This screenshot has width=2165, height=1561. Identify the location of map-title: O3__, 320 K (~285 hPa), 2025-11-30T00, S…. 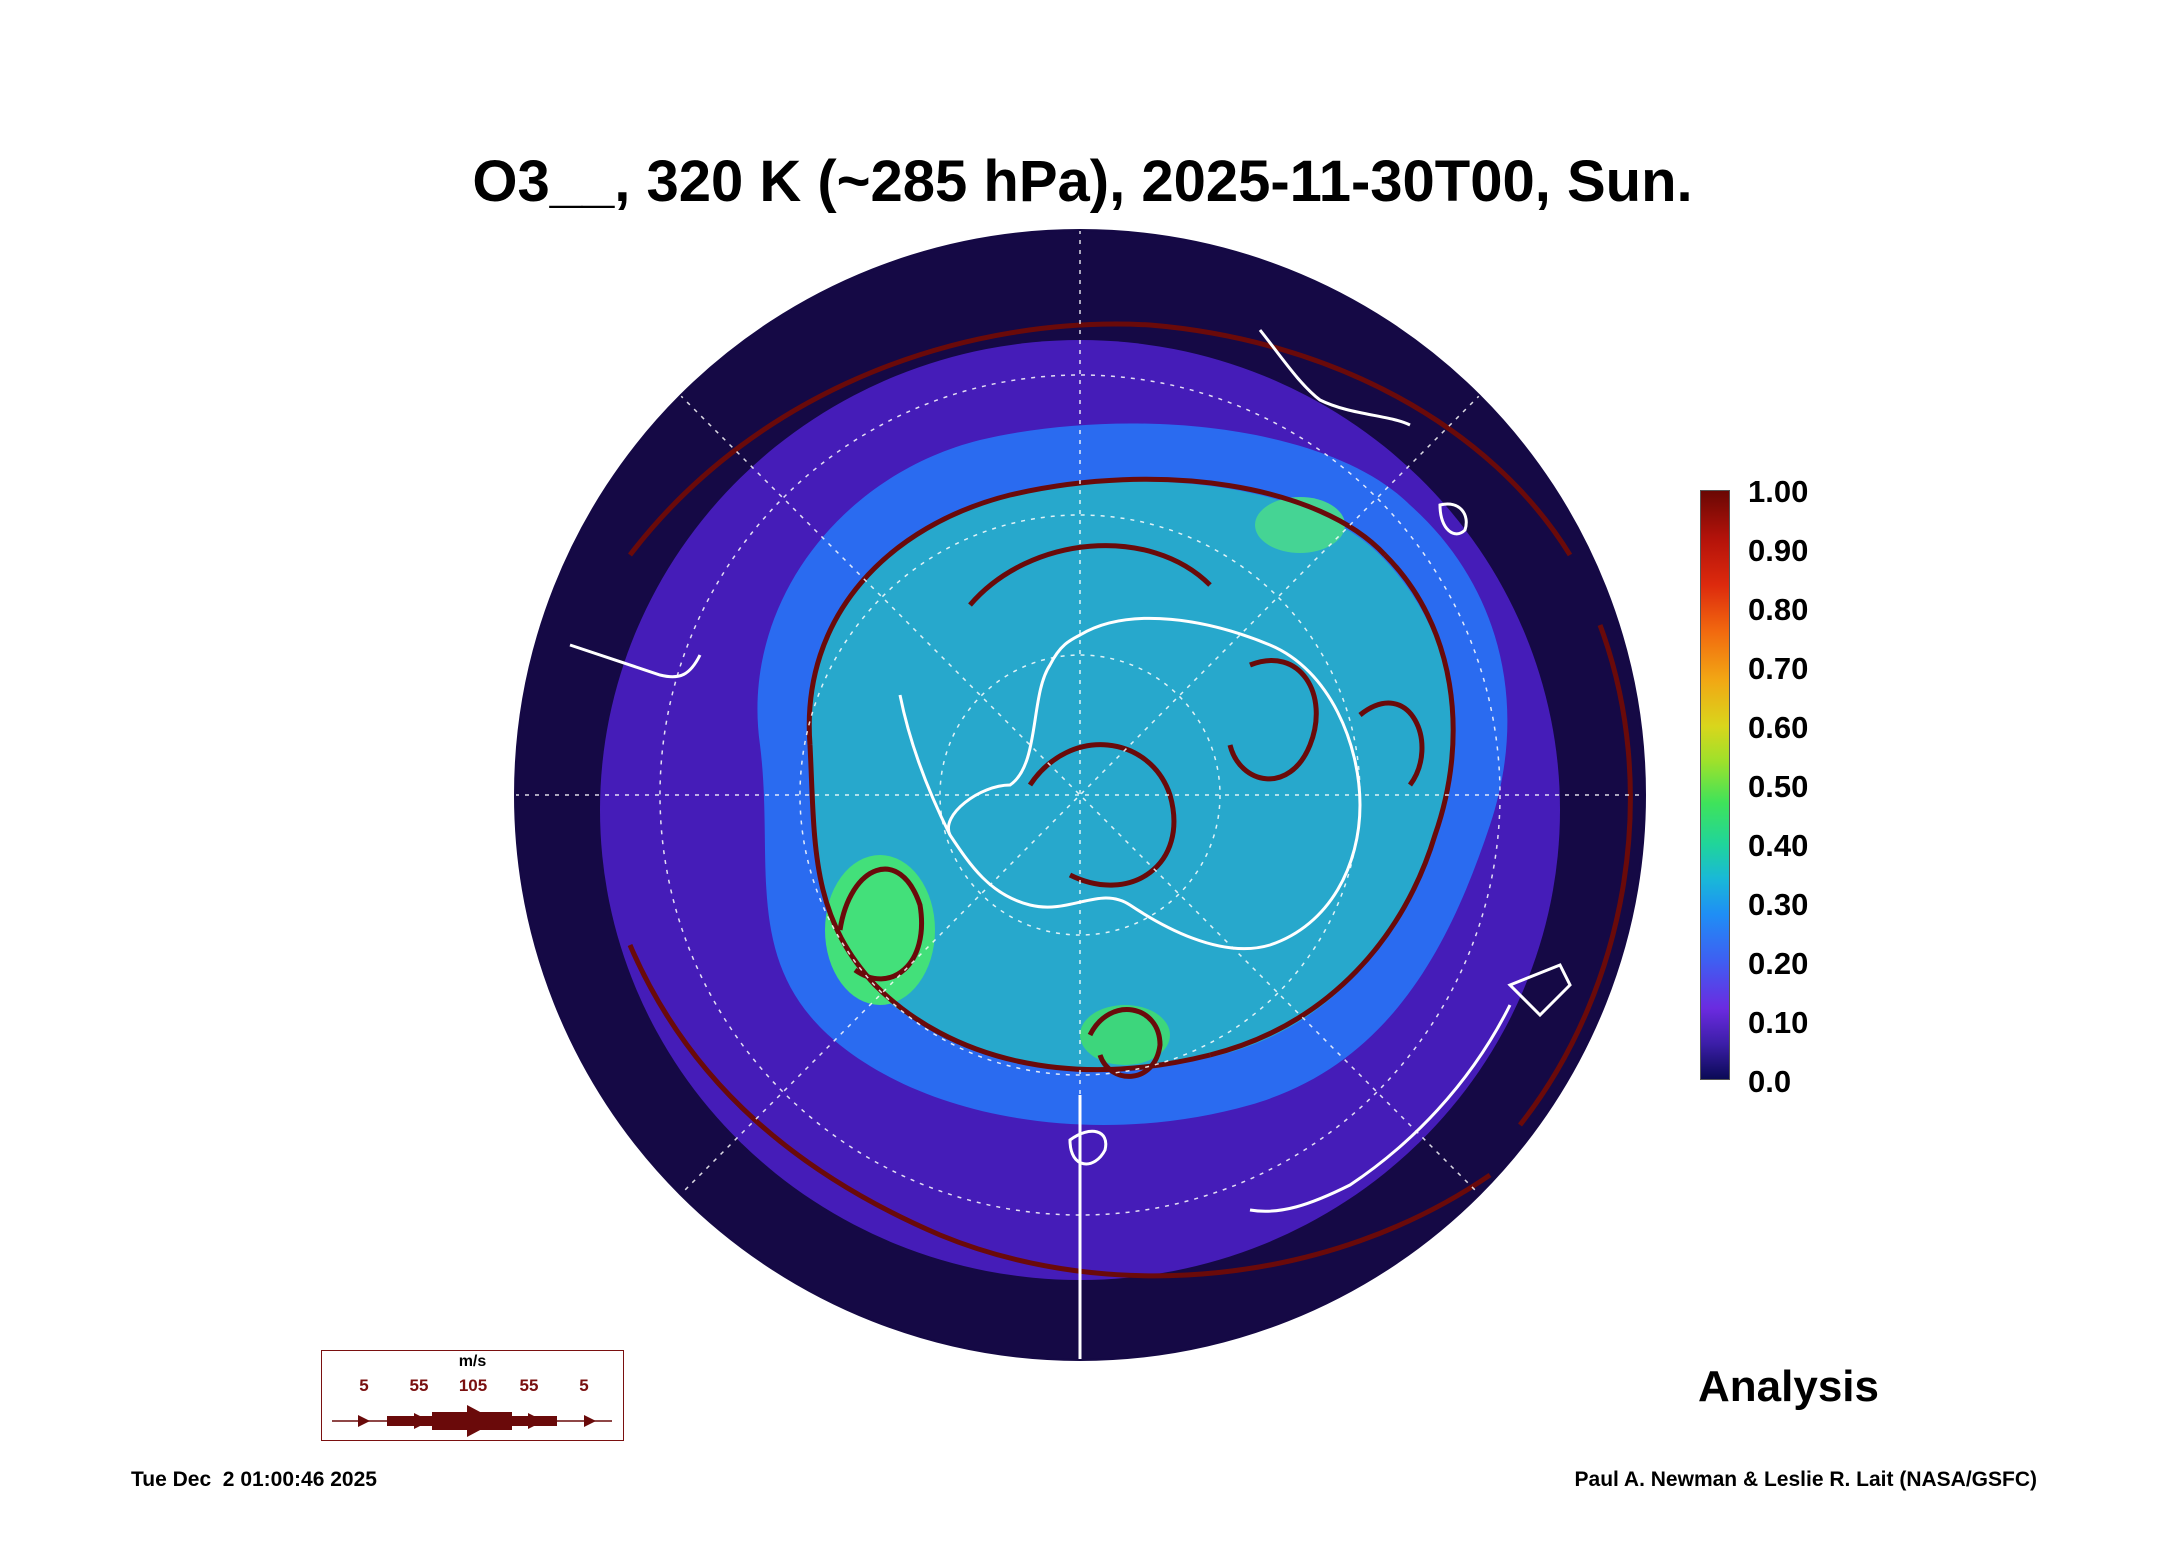
(1082, 181).